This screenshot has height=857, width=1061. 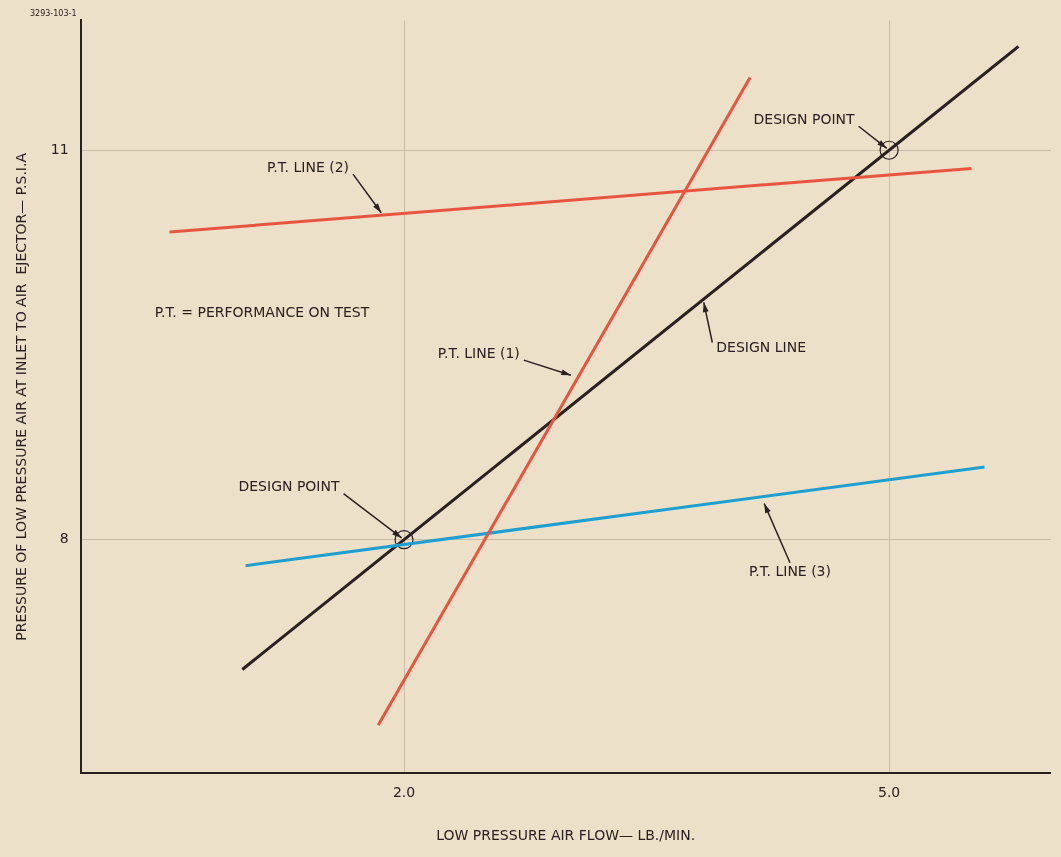 What do you see at coordinates (404, 792) in the screenshot?
I see `x-tick-label: 2.0` at bounding box center [404, 792].